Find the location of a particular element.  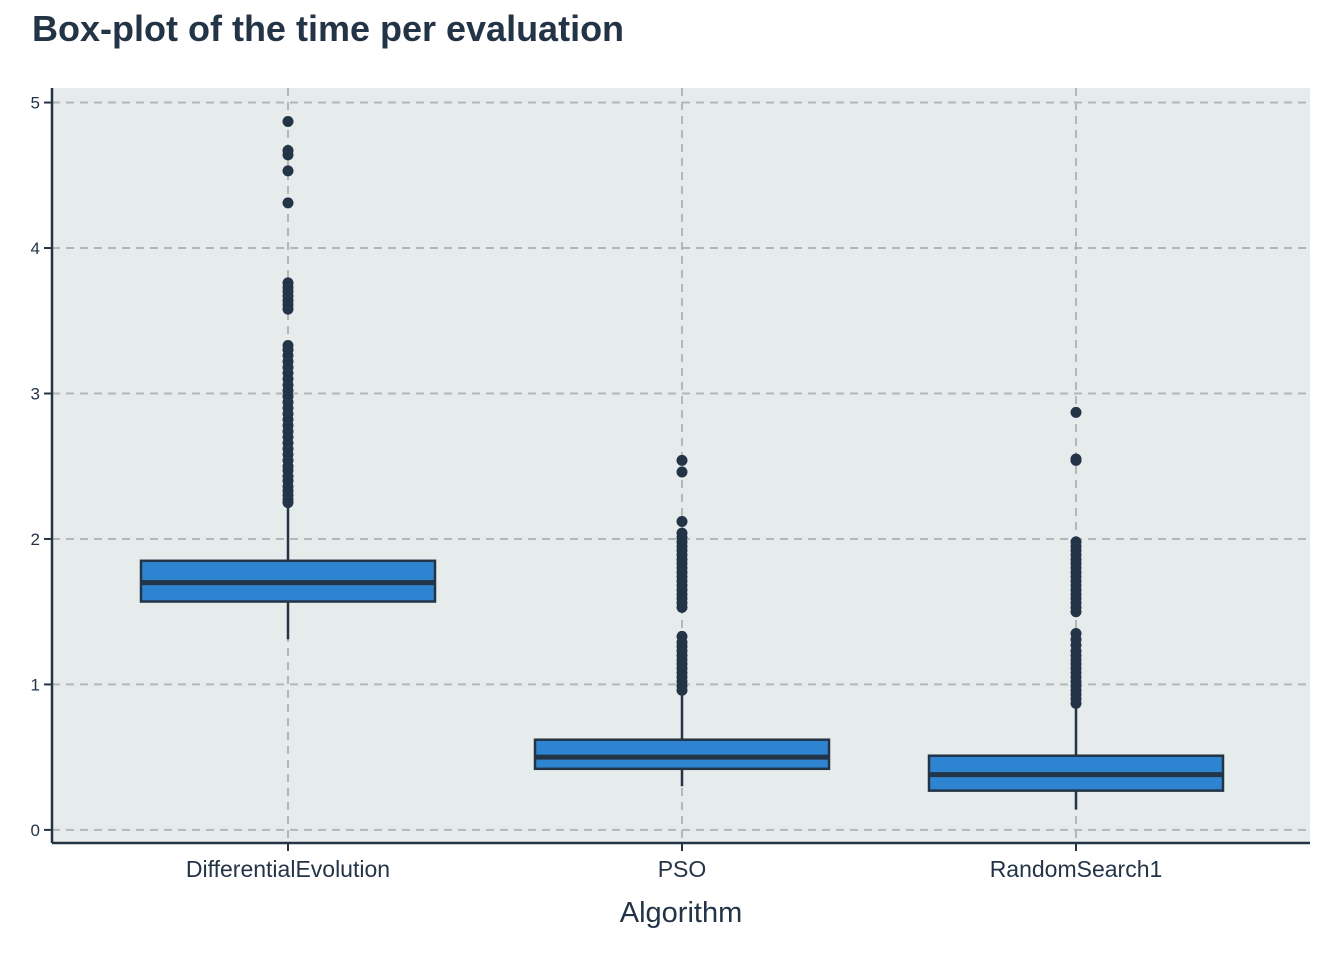

y-tick-label: 4 is located at coordinates (35, 248).